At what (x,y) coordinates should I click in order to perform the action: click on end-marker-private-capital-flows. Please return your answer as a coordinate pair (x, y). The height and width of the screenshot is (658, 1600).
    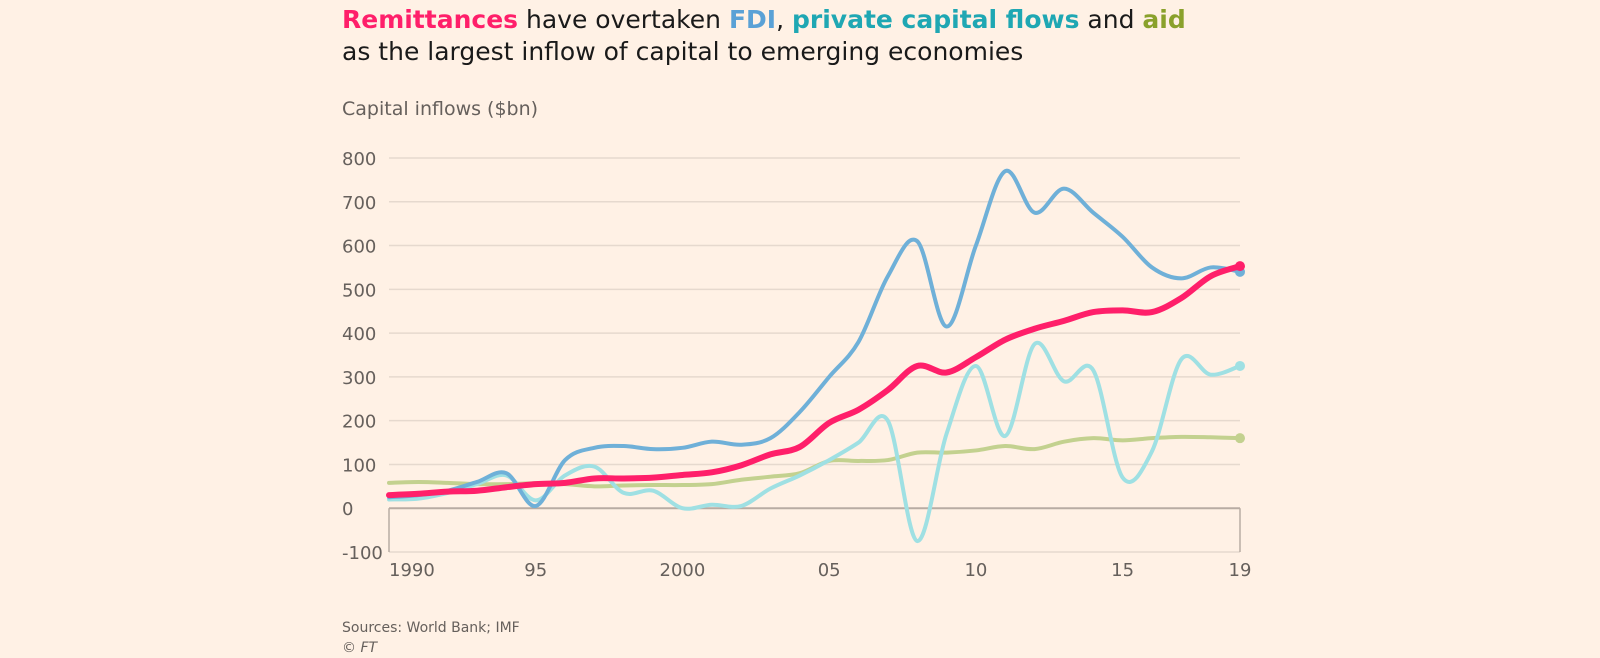
    Looking at the image, I should click on (1240, 365).